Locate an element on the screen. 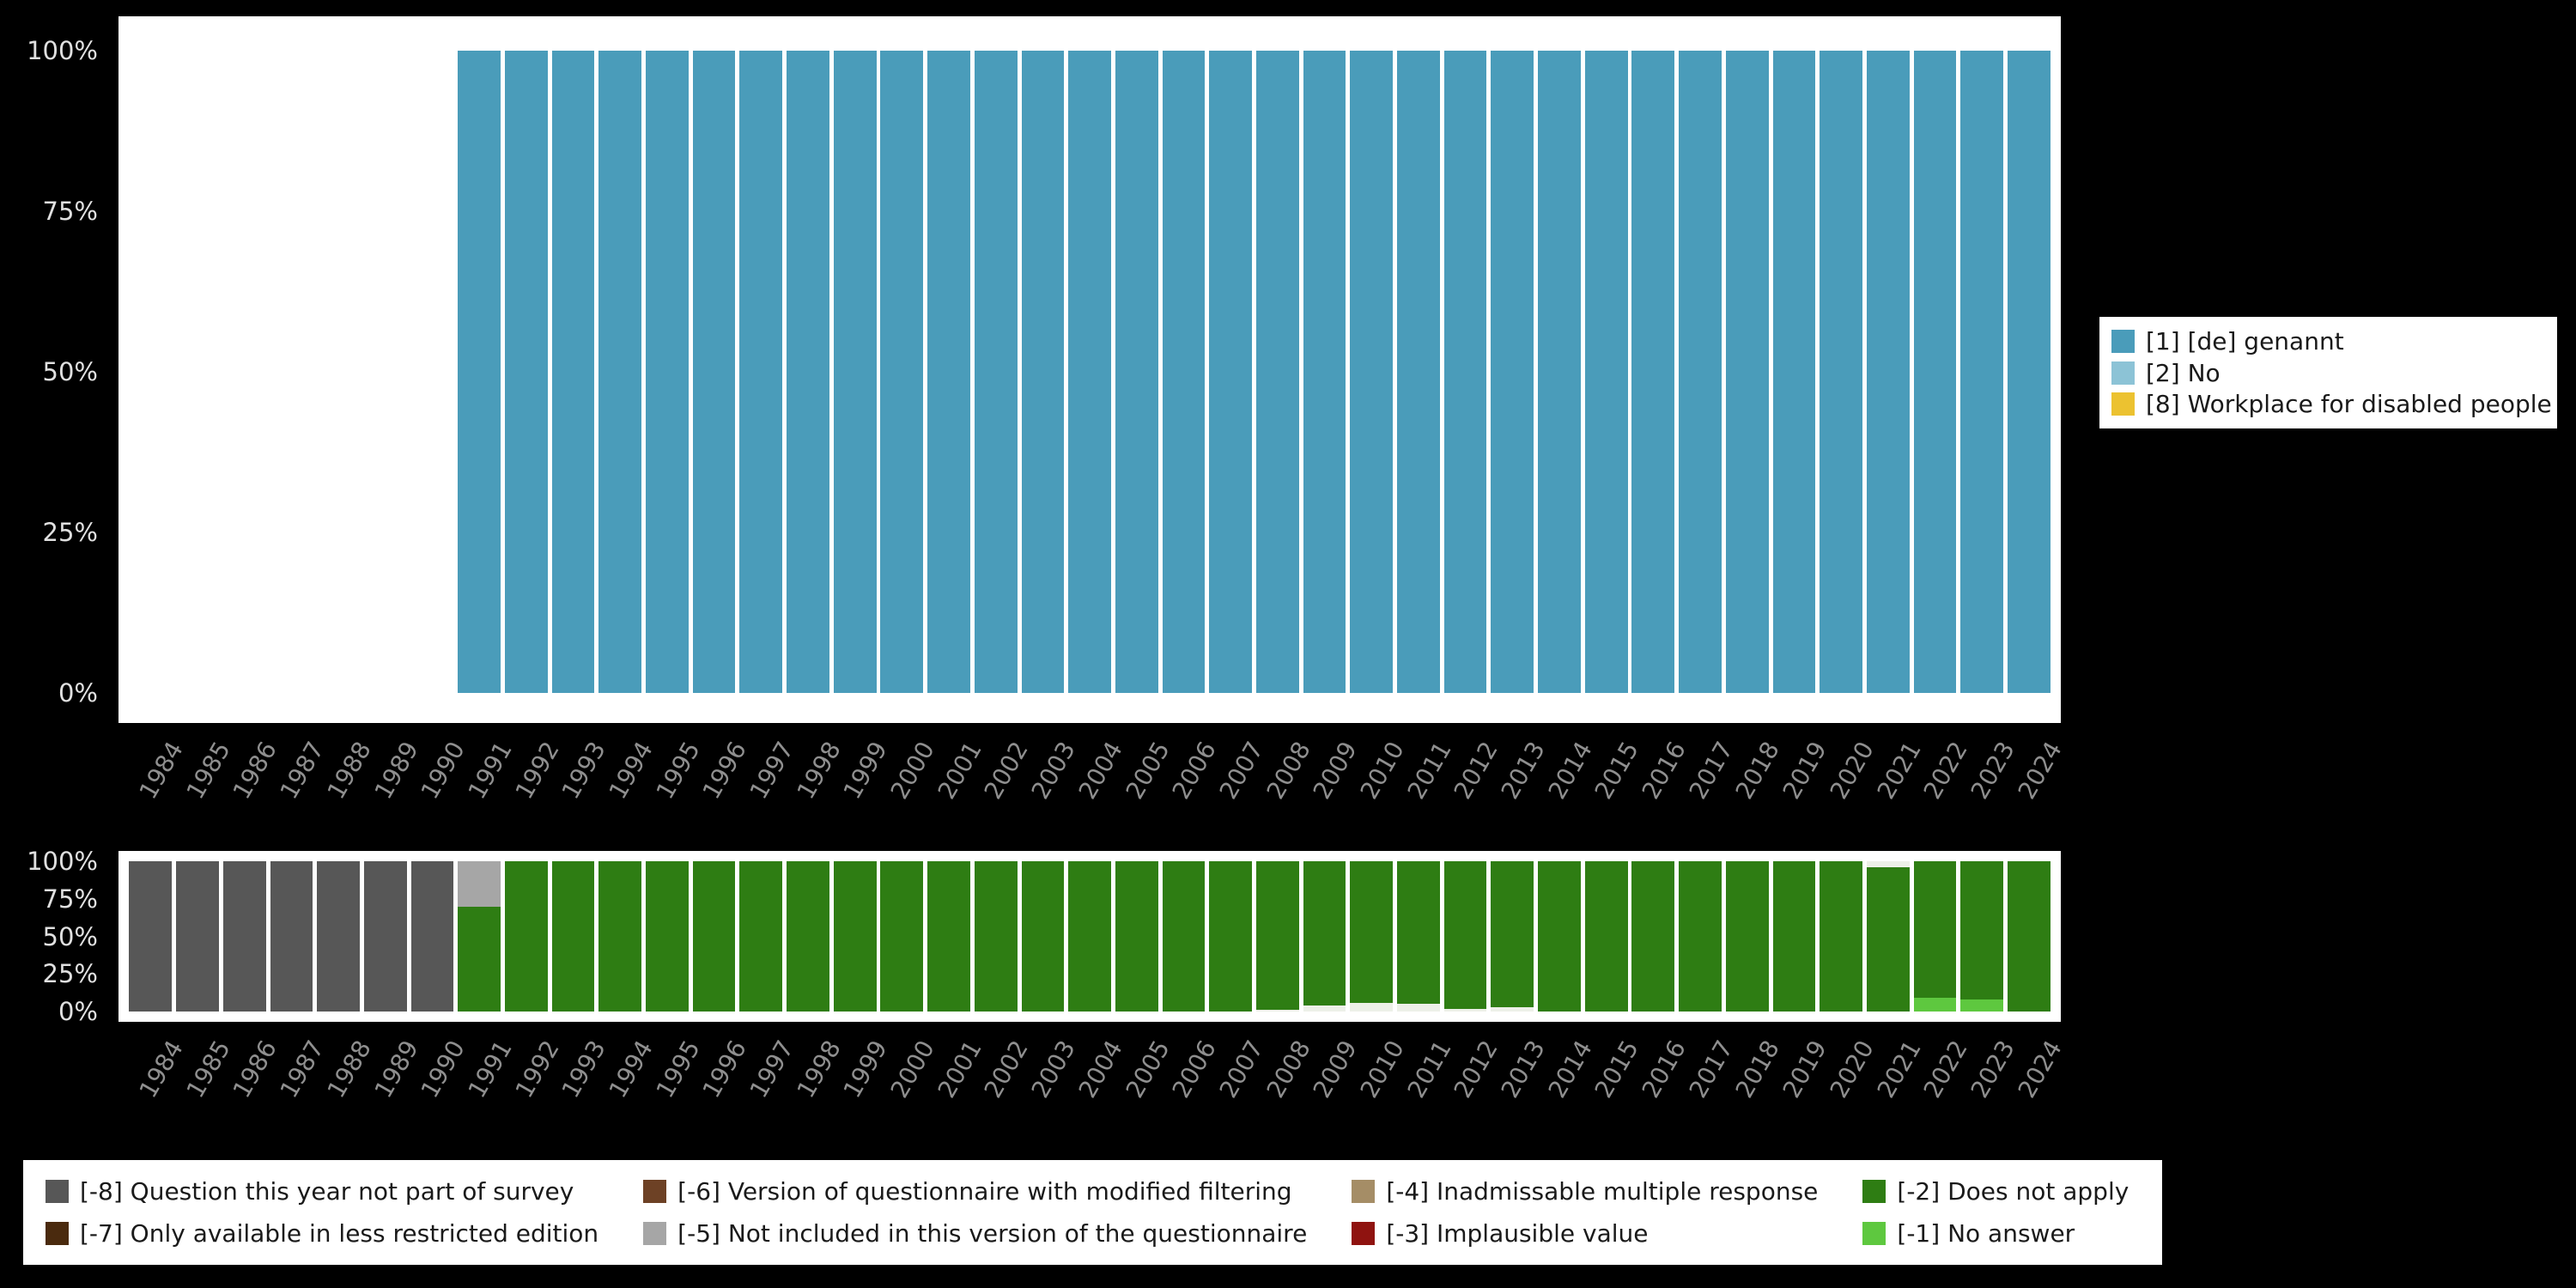 This screenshot has width=2576, height=1288. bar-2002 is located at coordinates (996, 936).